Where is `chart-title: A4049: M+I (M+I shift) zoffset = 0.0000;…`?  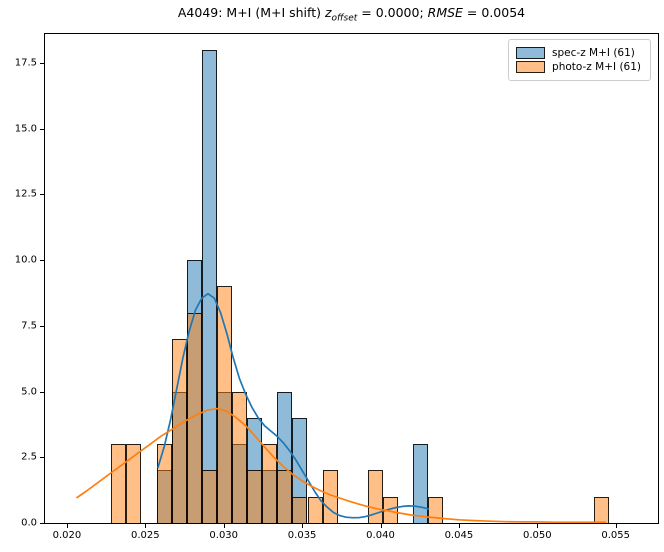 chart-title: A4049: M+I (M+I shift) zoffset = 0.0000;… is located at coordinates (351, 14).